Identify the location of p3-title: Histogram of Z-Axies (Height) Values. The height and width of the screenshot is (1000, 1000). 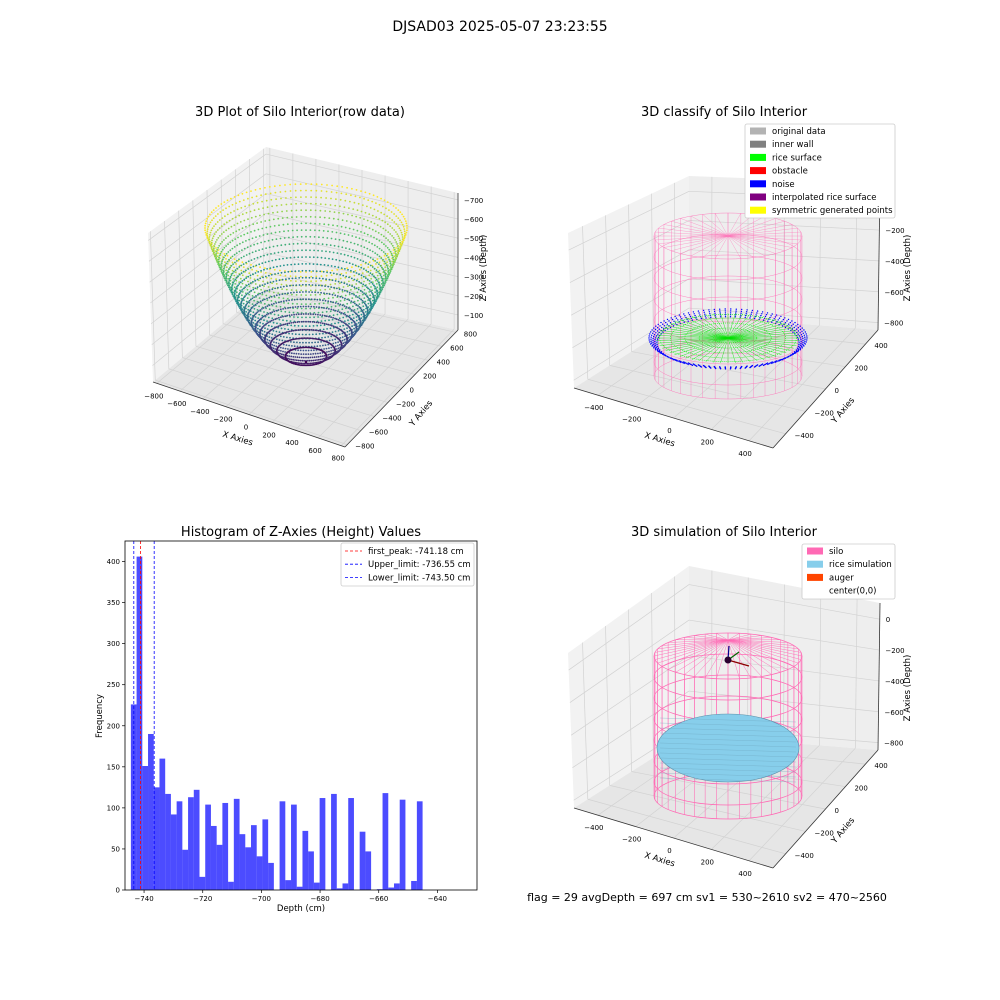
(301, 532).